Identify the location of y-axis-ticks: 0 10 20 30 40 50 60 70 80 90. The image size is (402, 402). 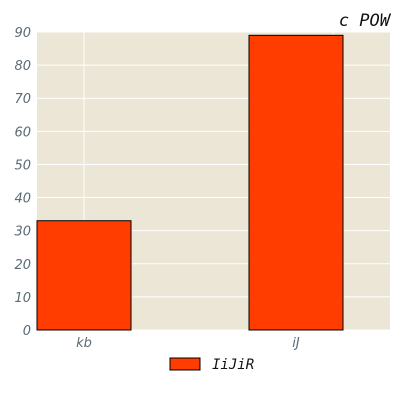
(22, 182).